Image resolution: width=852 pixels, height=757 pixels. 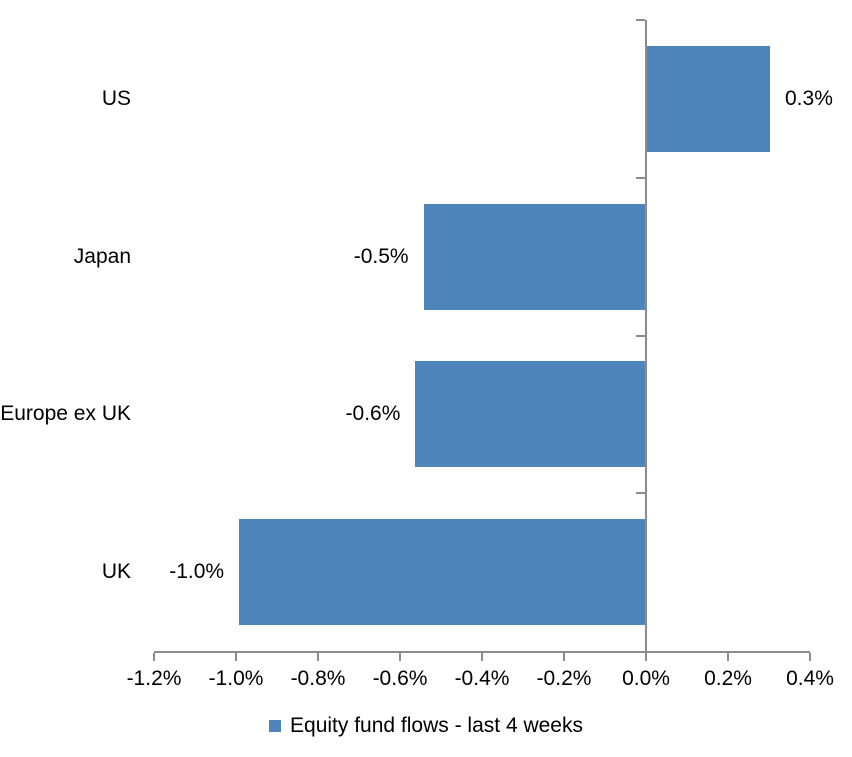 What do you see at coordinates (65, 414) in the screenshot?
I see `category-label-europe-ex-uk: Europe ex UK` at bounding box center [65, 414].